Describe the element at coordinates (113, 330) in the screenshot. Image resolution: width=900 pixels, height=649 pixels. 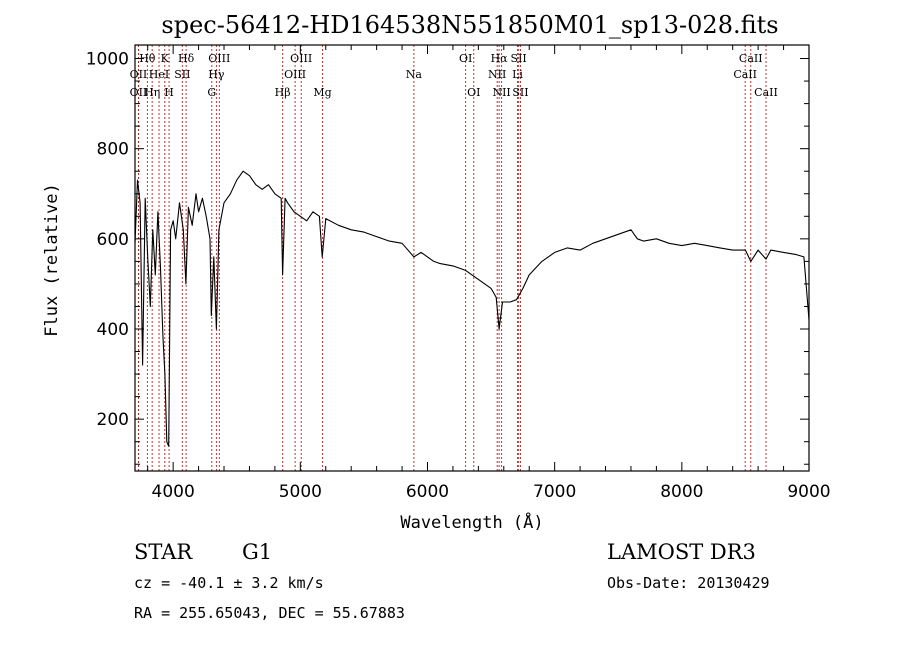
I see `y-tick-label-1: 400` at that location.